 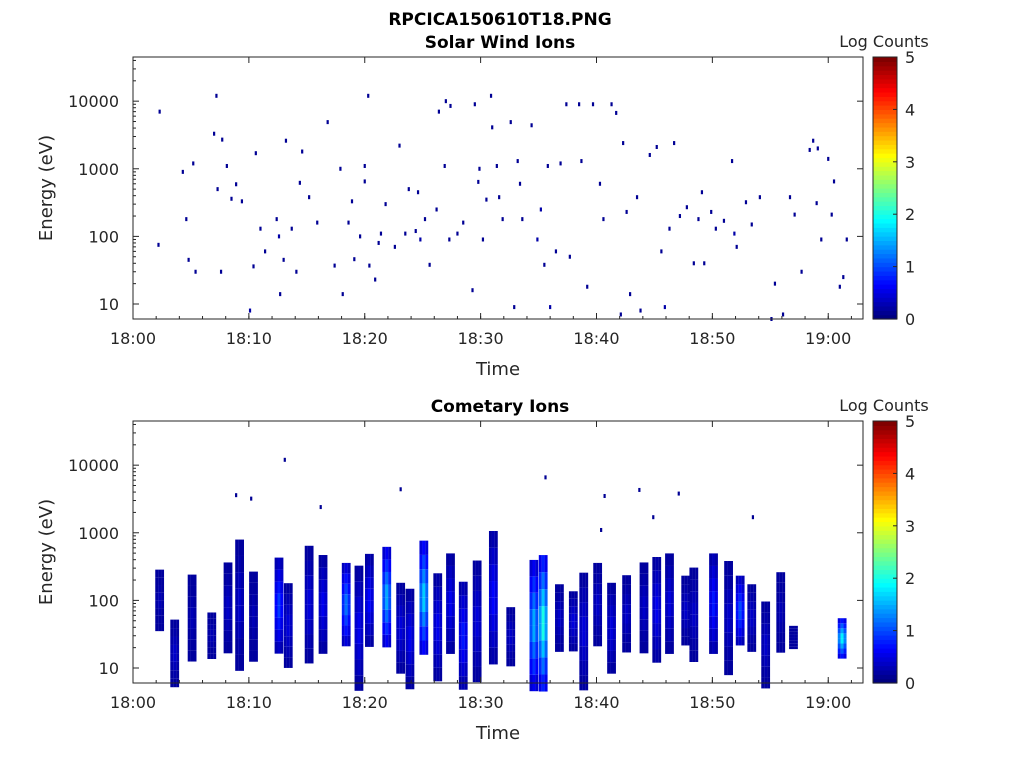 I want to click on cometary-xtick-label: 18:40, so click(x=596, y=702).